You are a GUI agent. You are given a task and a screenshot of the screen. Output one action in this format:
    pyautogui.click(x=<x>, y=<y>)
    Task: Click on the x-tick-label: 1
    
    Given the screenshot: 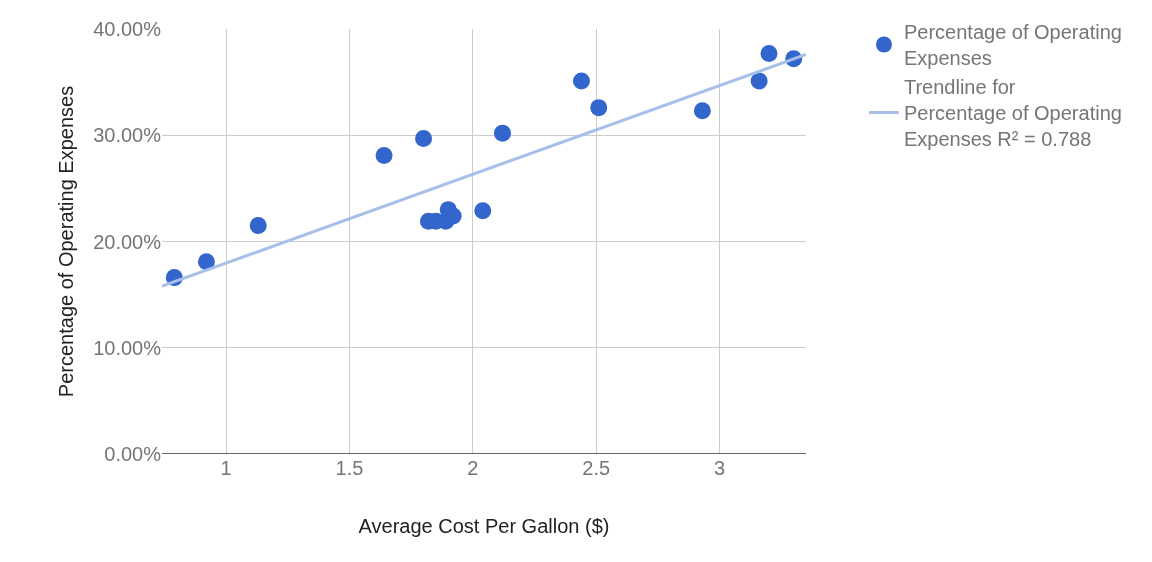 What is the action you would take?
    pyautogui.click(x=226, y=468)
    